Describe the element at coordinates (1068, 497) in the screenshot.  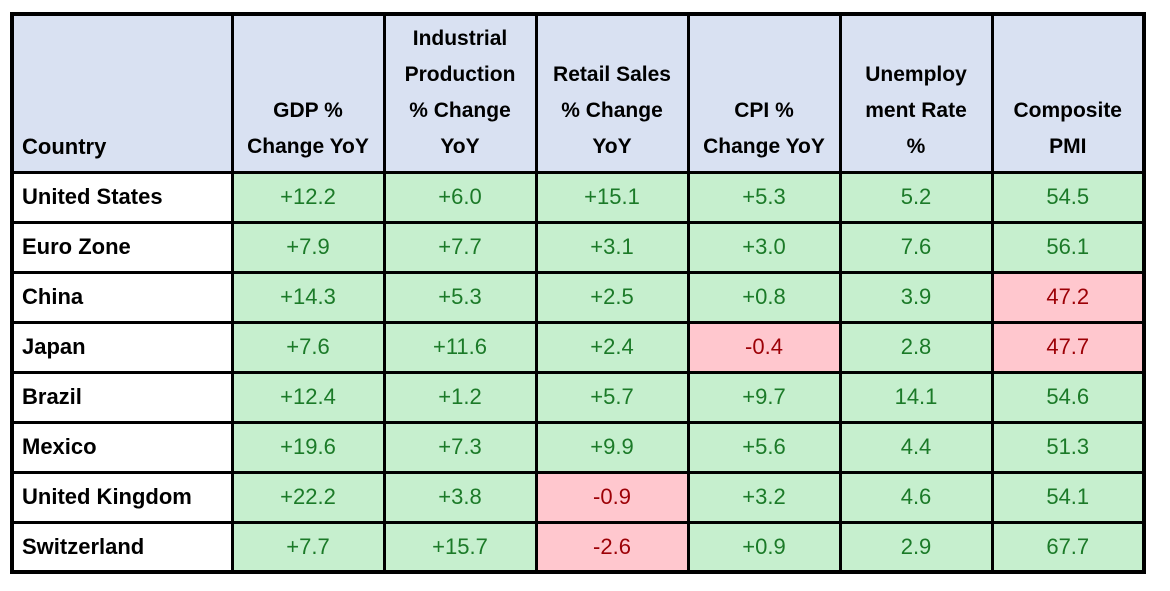
I see `composite-pmi-cell: 54.1` at that location.